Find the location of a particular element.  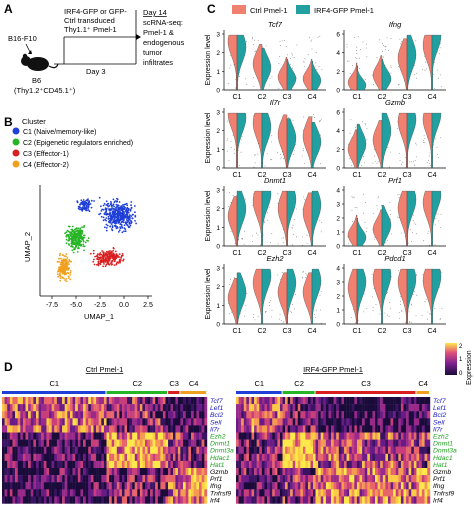

heatmap-gene-label: Hat1 is located at coordinates (217, 465).